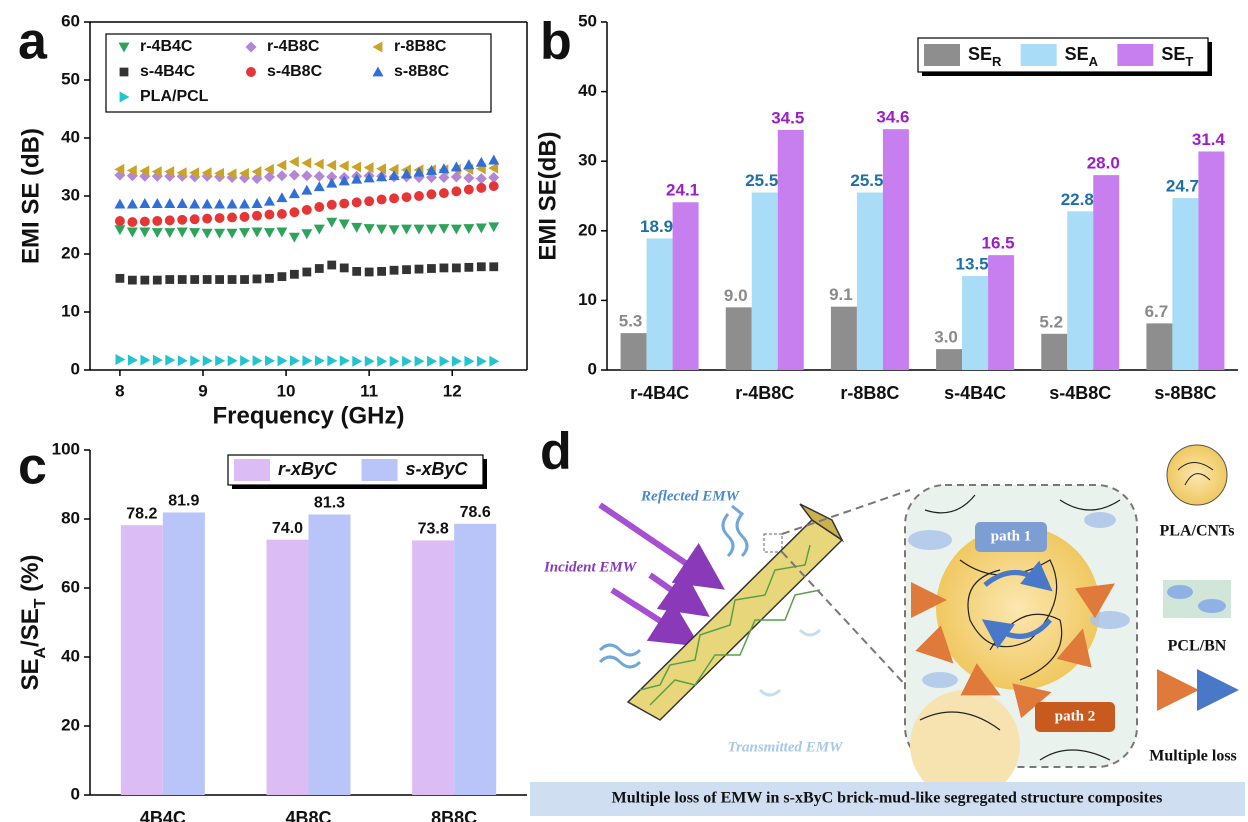  What do you see at coordinates (75, 793) in the screenshot?
I see `y-tick-label: 0` at bounding box center [75, 793].